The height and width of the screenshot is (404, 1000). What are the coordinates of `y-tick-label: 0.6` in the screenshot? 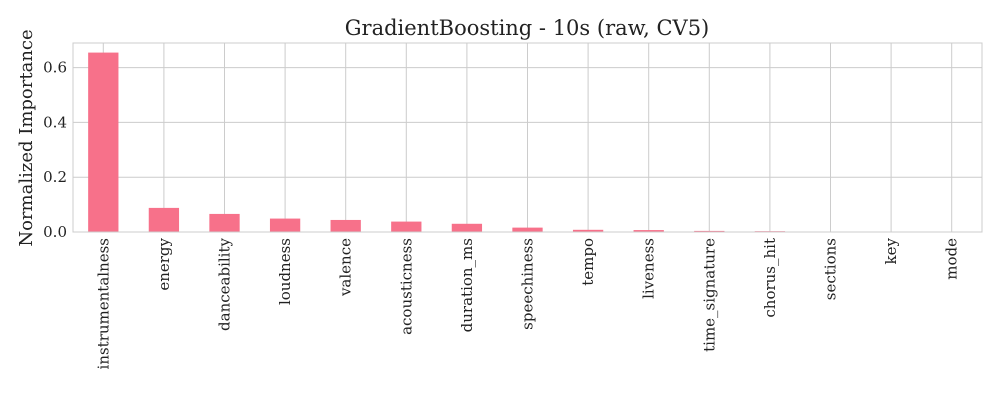 It's located at (55, 68).